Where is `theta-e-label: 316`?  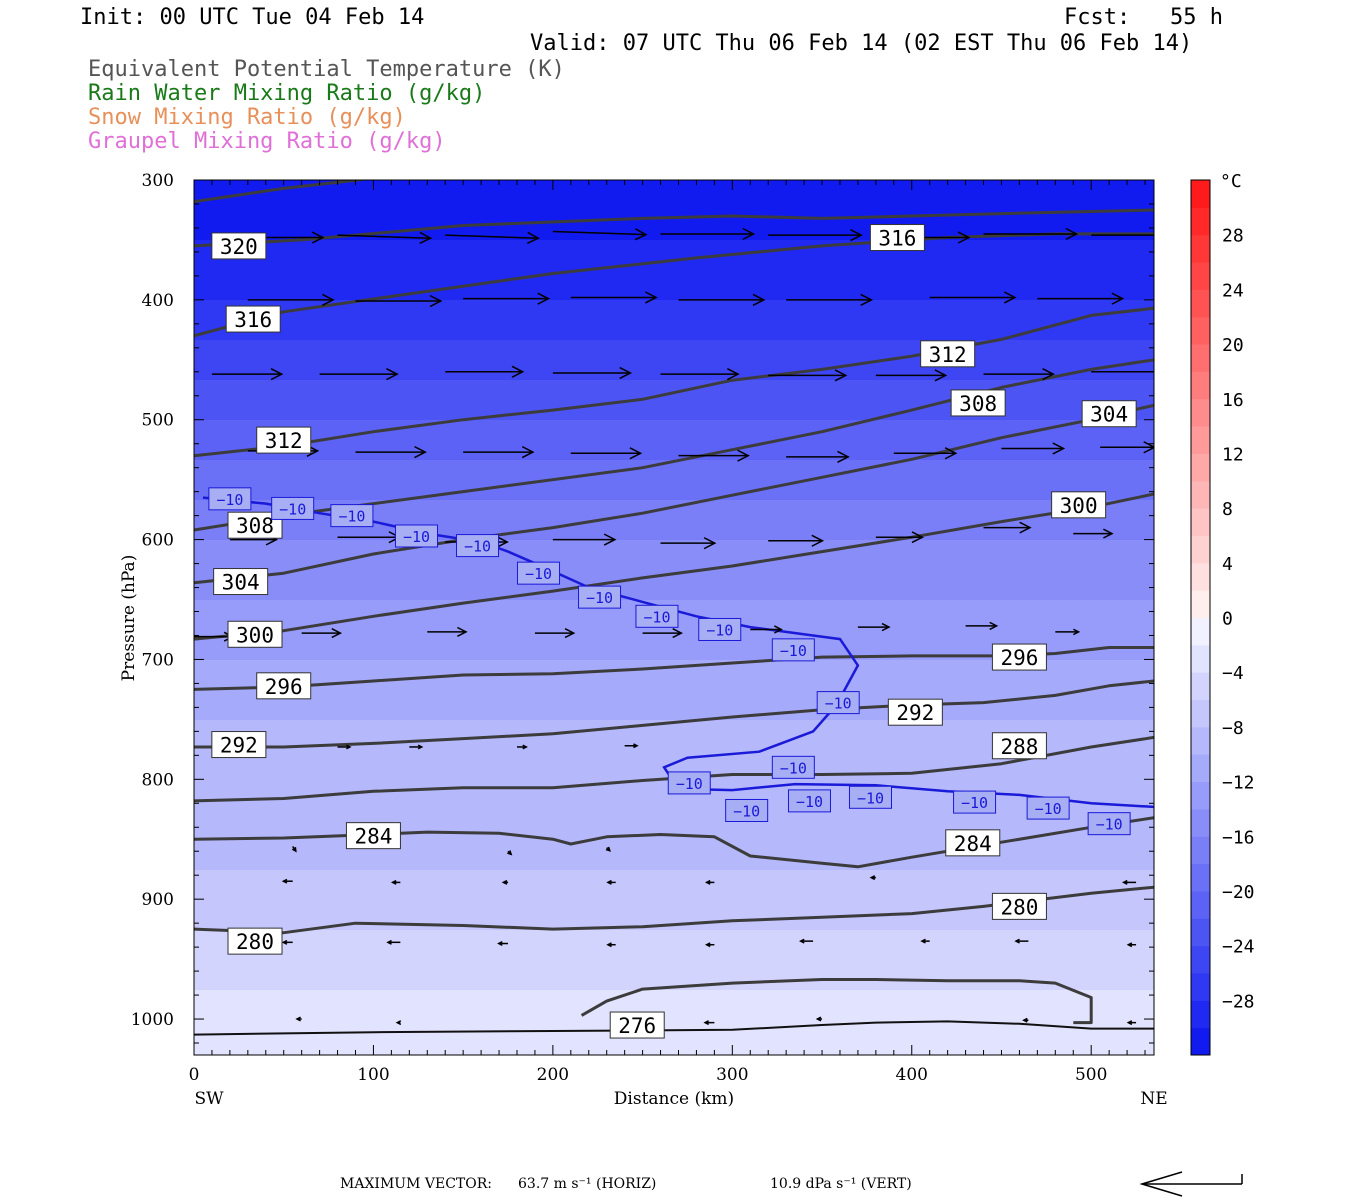 theta-e-label: 316 is located at coordinates (253, 319).